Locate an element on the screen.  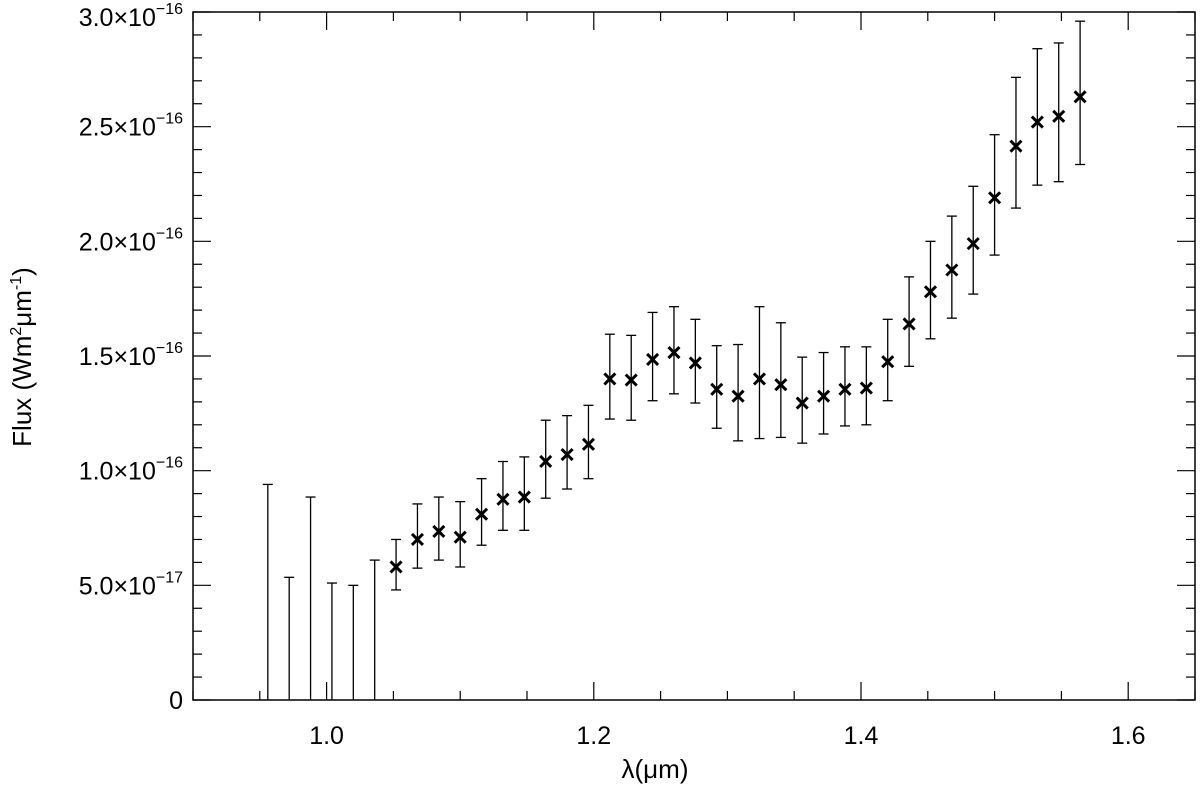
y-axis-label-prefix: Flux (Wm is located at coordinates (22, 391).